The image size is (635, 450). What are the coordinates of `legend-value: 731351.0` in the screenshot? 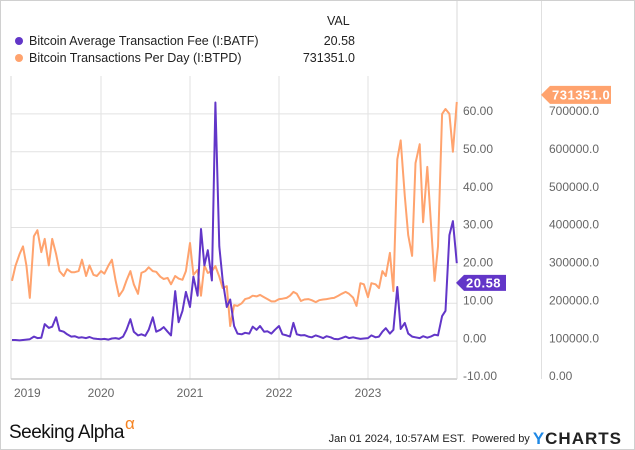 It's located at (328, 58).